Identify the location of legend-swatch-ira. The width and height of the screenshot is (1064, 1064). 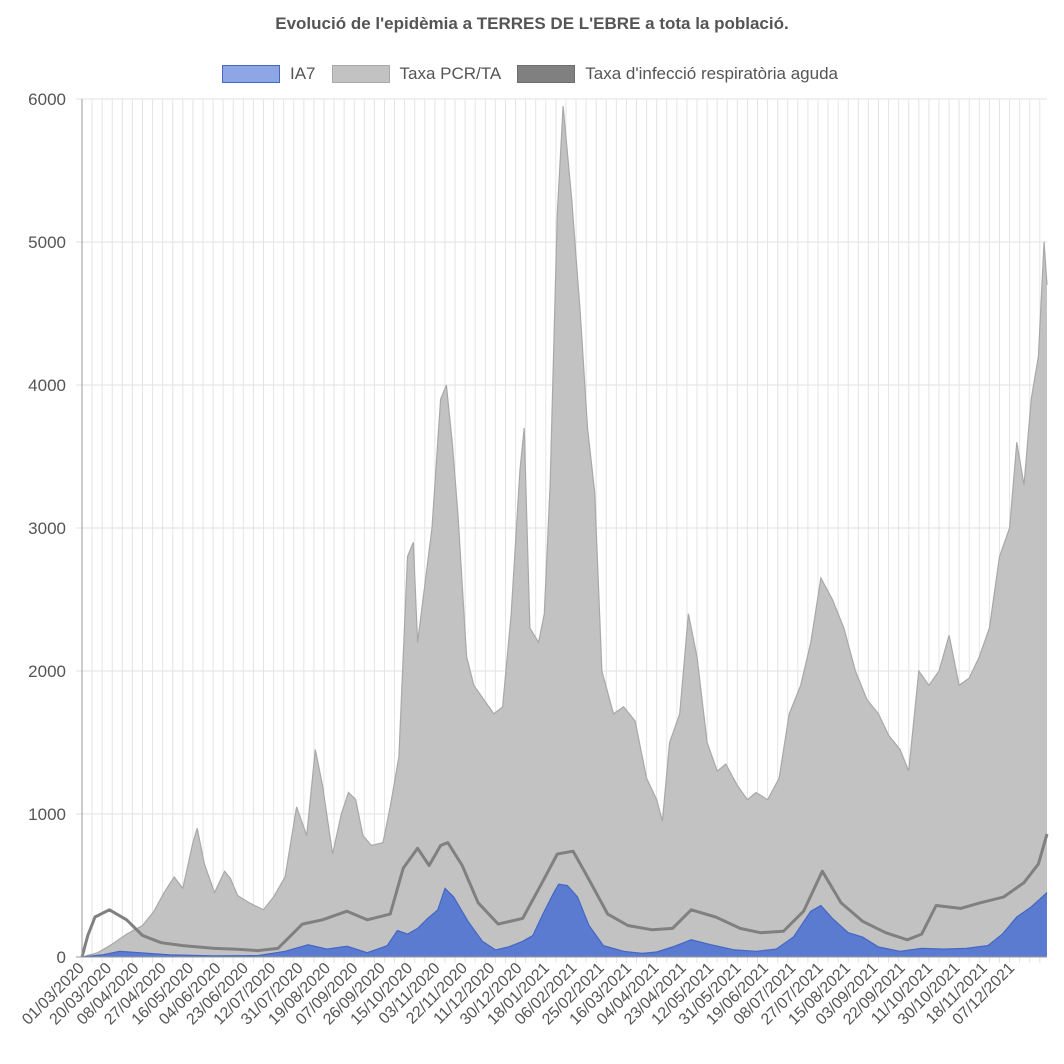
(546, 74).